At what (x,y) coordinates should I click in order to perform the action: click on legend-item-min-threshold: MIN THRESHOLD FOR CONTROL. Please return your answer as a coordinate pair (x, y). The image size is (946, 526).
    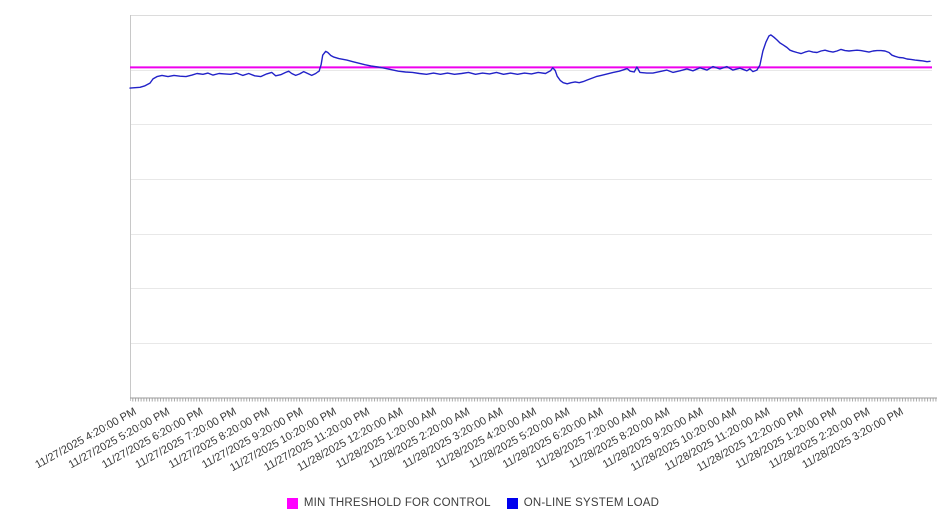
    Looking at the image, I should click on (388, 503).